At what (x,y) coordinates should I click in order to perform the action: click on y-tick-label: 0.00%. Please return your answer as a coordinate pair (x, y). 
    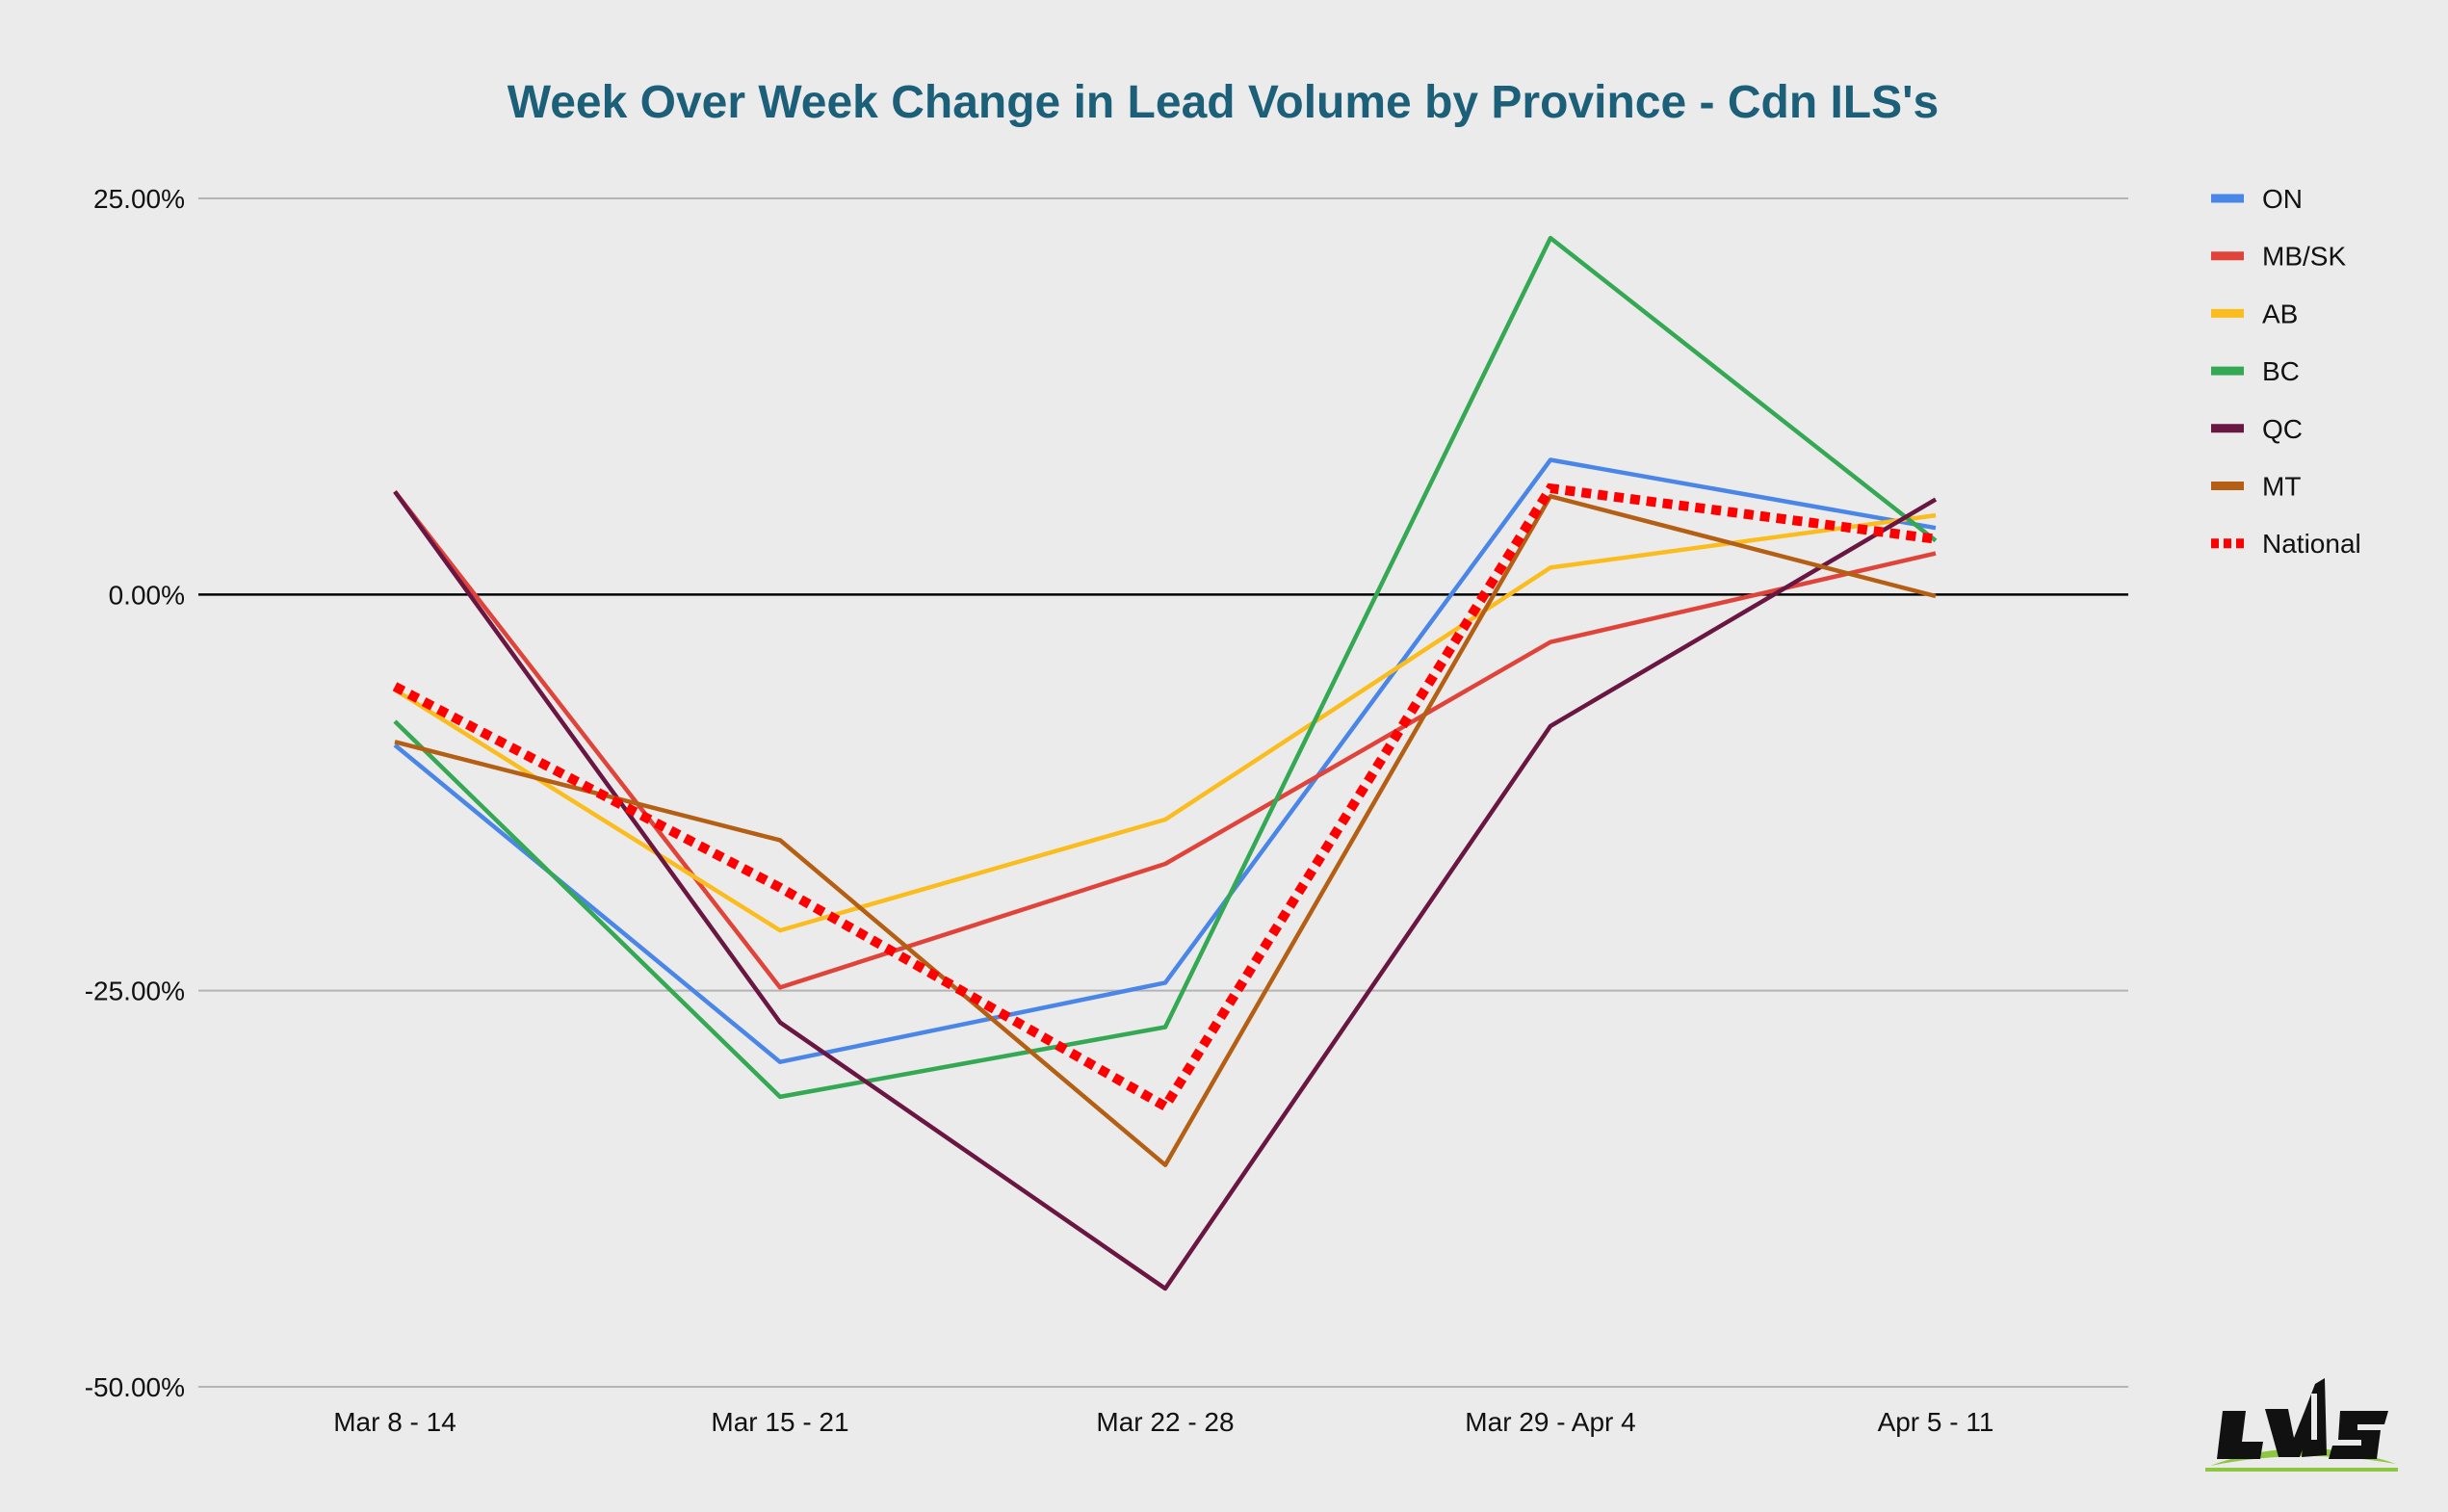
    Looking at the image, I should click on (147, 595).